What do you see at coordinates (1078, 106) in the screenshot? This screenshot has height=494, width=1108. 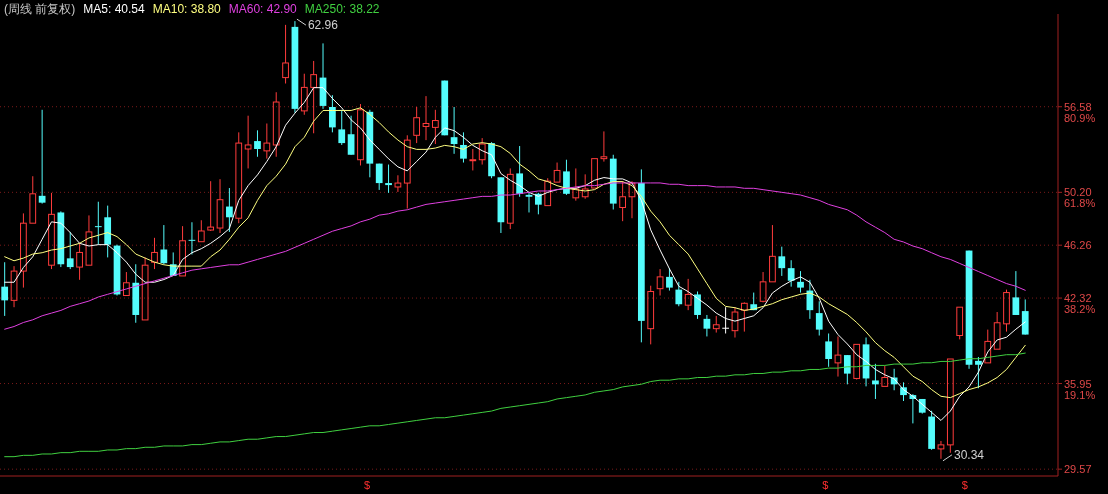 I see `y-tick-label: 56.58` at bounding box center [1078, 106].